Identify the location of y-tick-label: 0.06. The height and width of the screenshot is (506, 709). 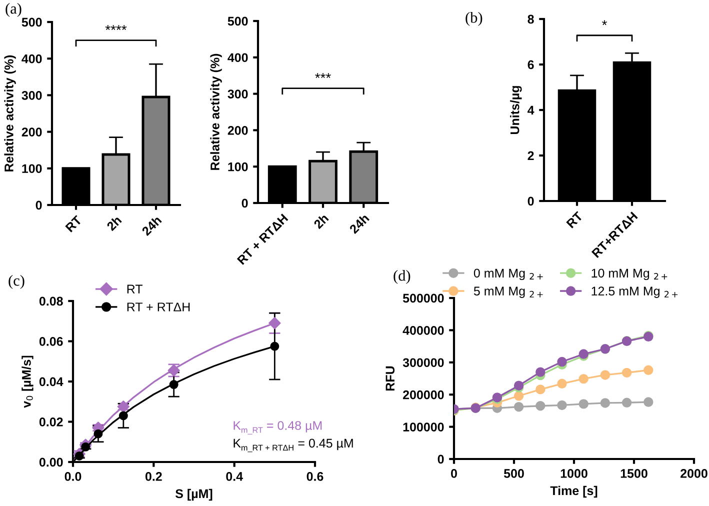
(51, 341).